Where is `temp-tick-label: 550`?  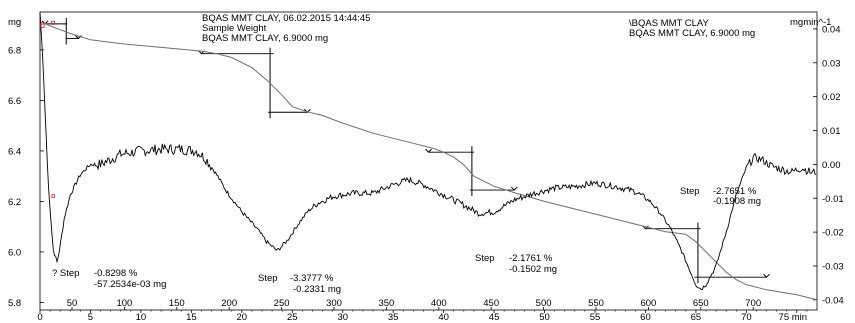
temp-tick-label: 550 is located at coordinates (596, 303).